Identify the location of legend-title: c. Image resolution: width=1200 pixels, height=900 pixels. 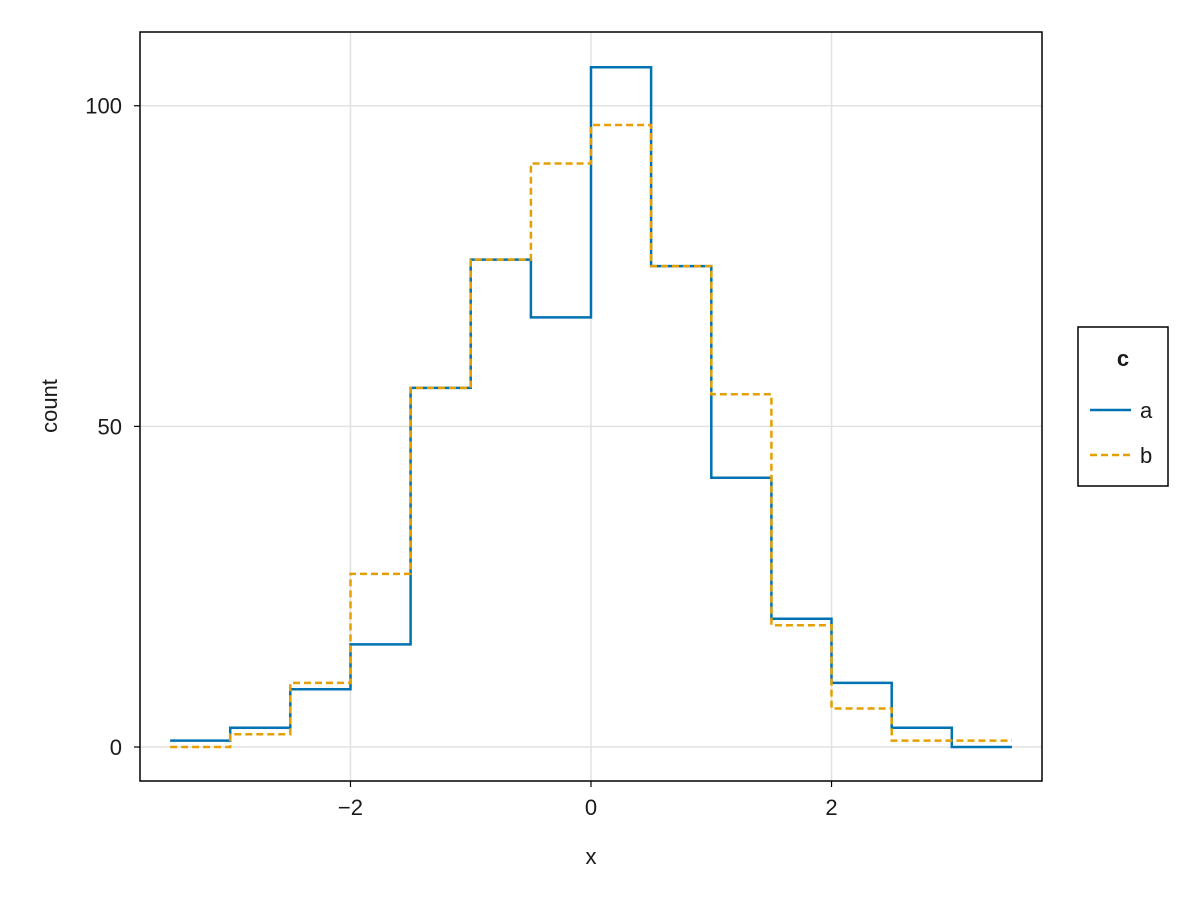
(1123, 358).